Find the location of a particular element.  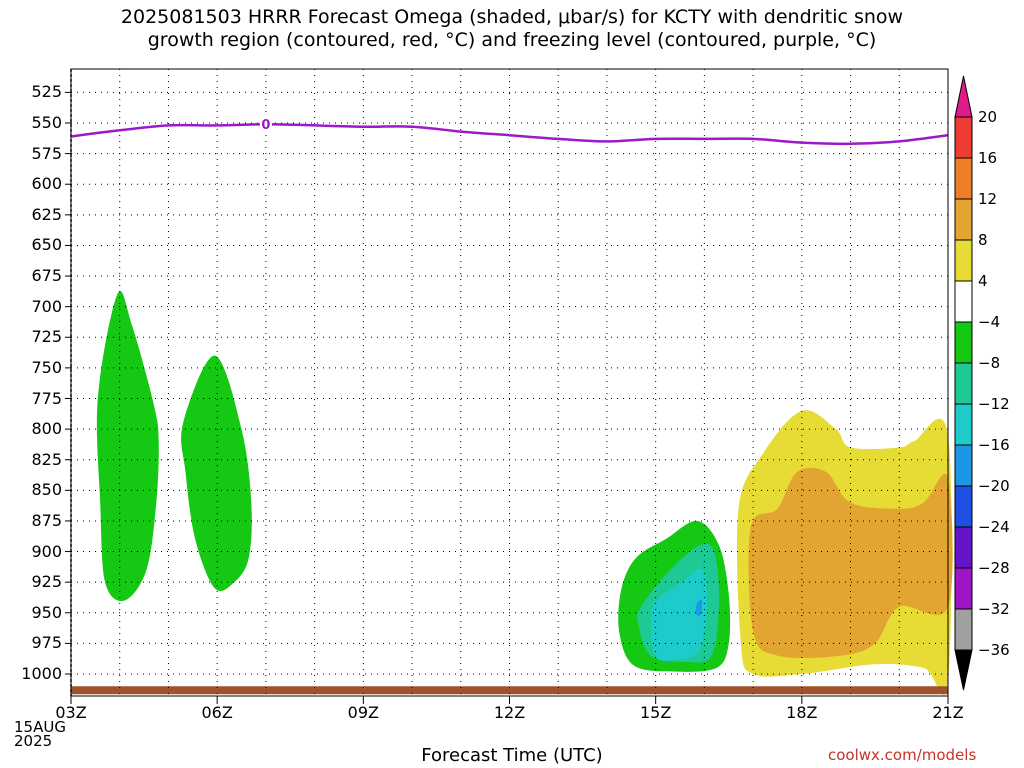

x-tick-label: 09Z is located at coordinates (363, 712).